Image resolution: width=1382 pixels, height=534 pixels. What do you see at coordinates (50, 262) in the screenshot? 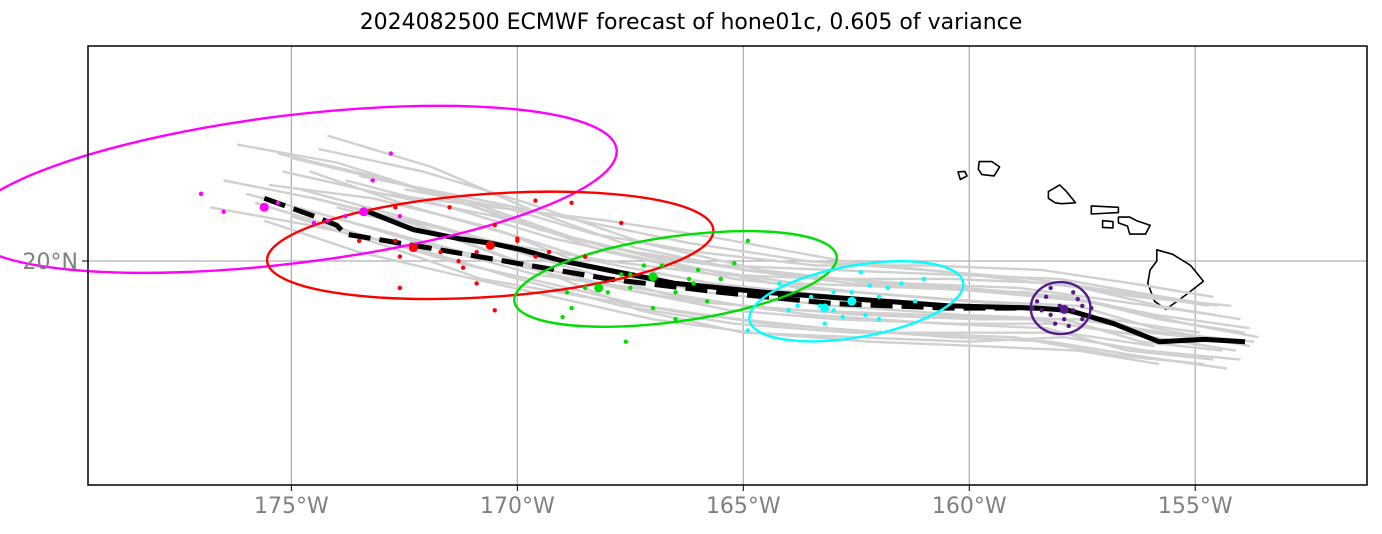
I see `y-tick-label: 20°N` at bounding box center [50, 262].